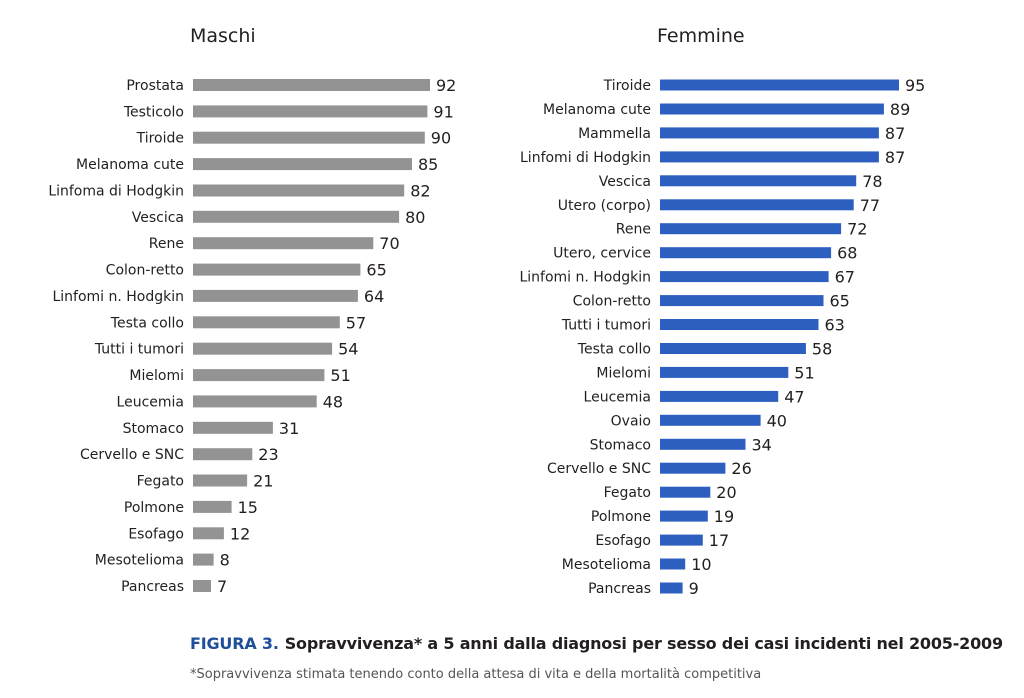 The width and height of the screenshot is (1024, 698). What do you see at coordinates (840, 301) in the screenshot?
I see `value-label-women: 65` at bounding box center [840, 301].